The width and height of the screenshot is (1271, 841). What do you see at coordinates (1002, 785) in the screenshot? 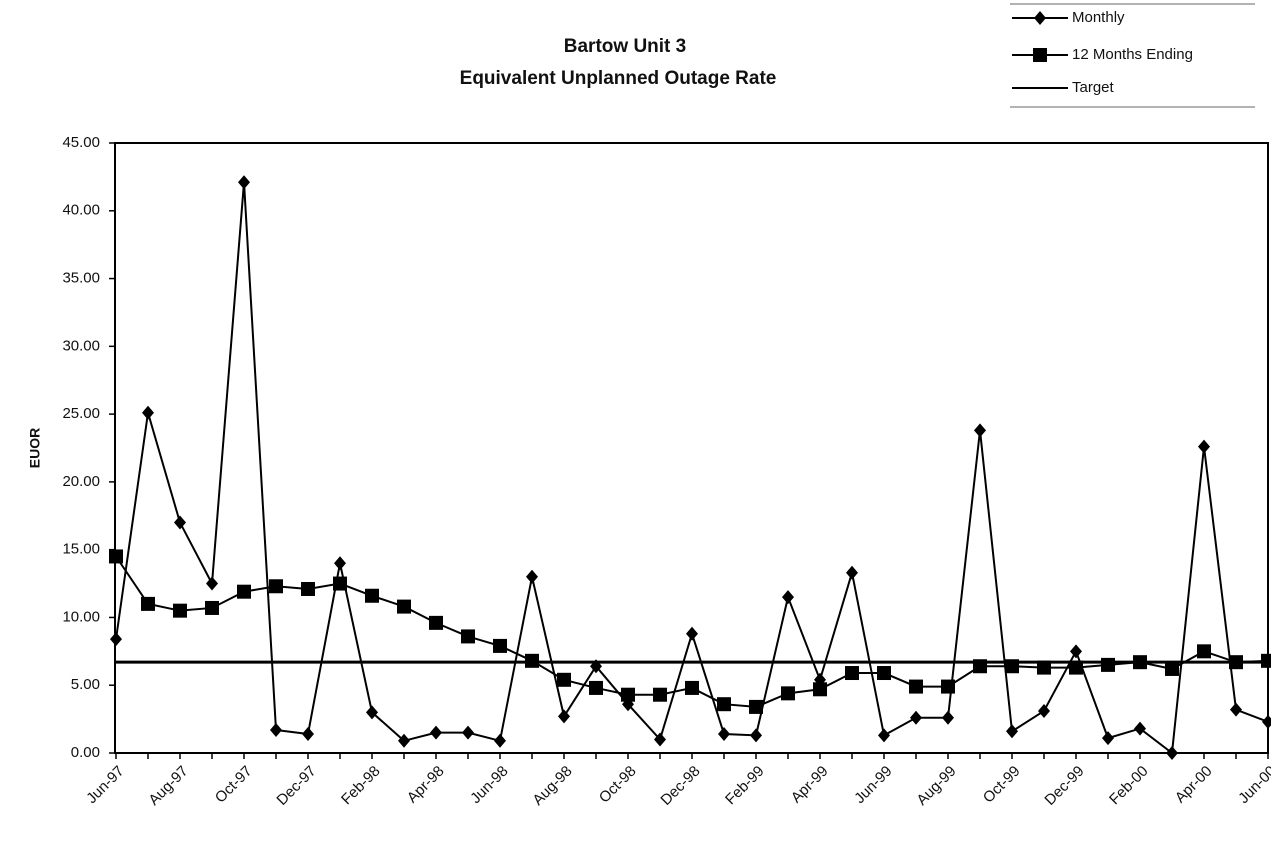
I see `x-tick-label: Oct-99` at bounding box center [1002, 785].